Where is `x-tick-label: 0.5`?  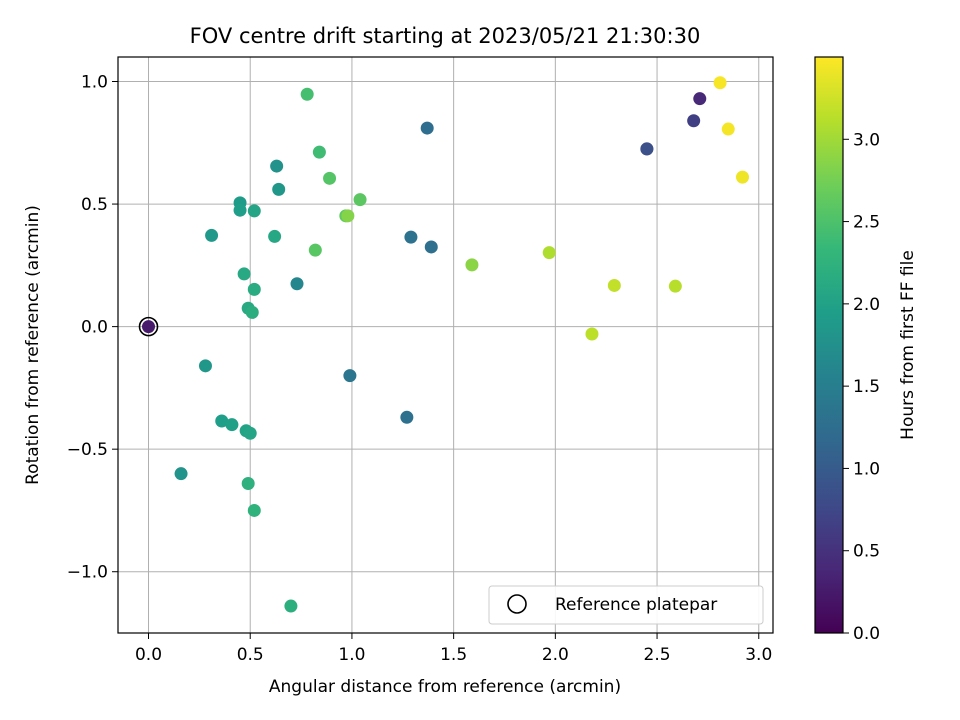
x-tick-label: 0.5 is located at coordinates (250, 655).